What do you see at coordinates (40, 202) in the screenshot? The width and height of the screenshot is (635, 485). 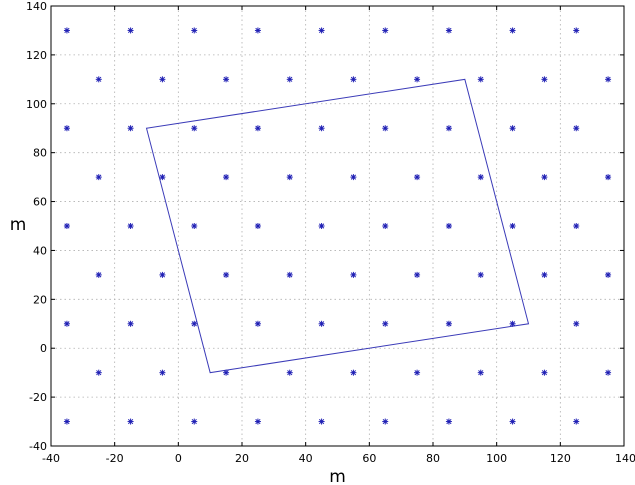 I see `y-tick-label: 60` at bounding box center [40, 202].